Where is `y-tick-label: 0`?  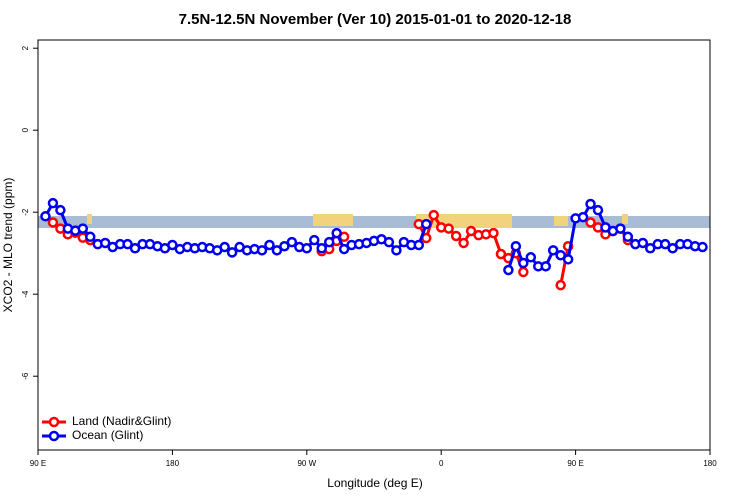
y-tick-label: 0 is located at coordinates (25, 129).